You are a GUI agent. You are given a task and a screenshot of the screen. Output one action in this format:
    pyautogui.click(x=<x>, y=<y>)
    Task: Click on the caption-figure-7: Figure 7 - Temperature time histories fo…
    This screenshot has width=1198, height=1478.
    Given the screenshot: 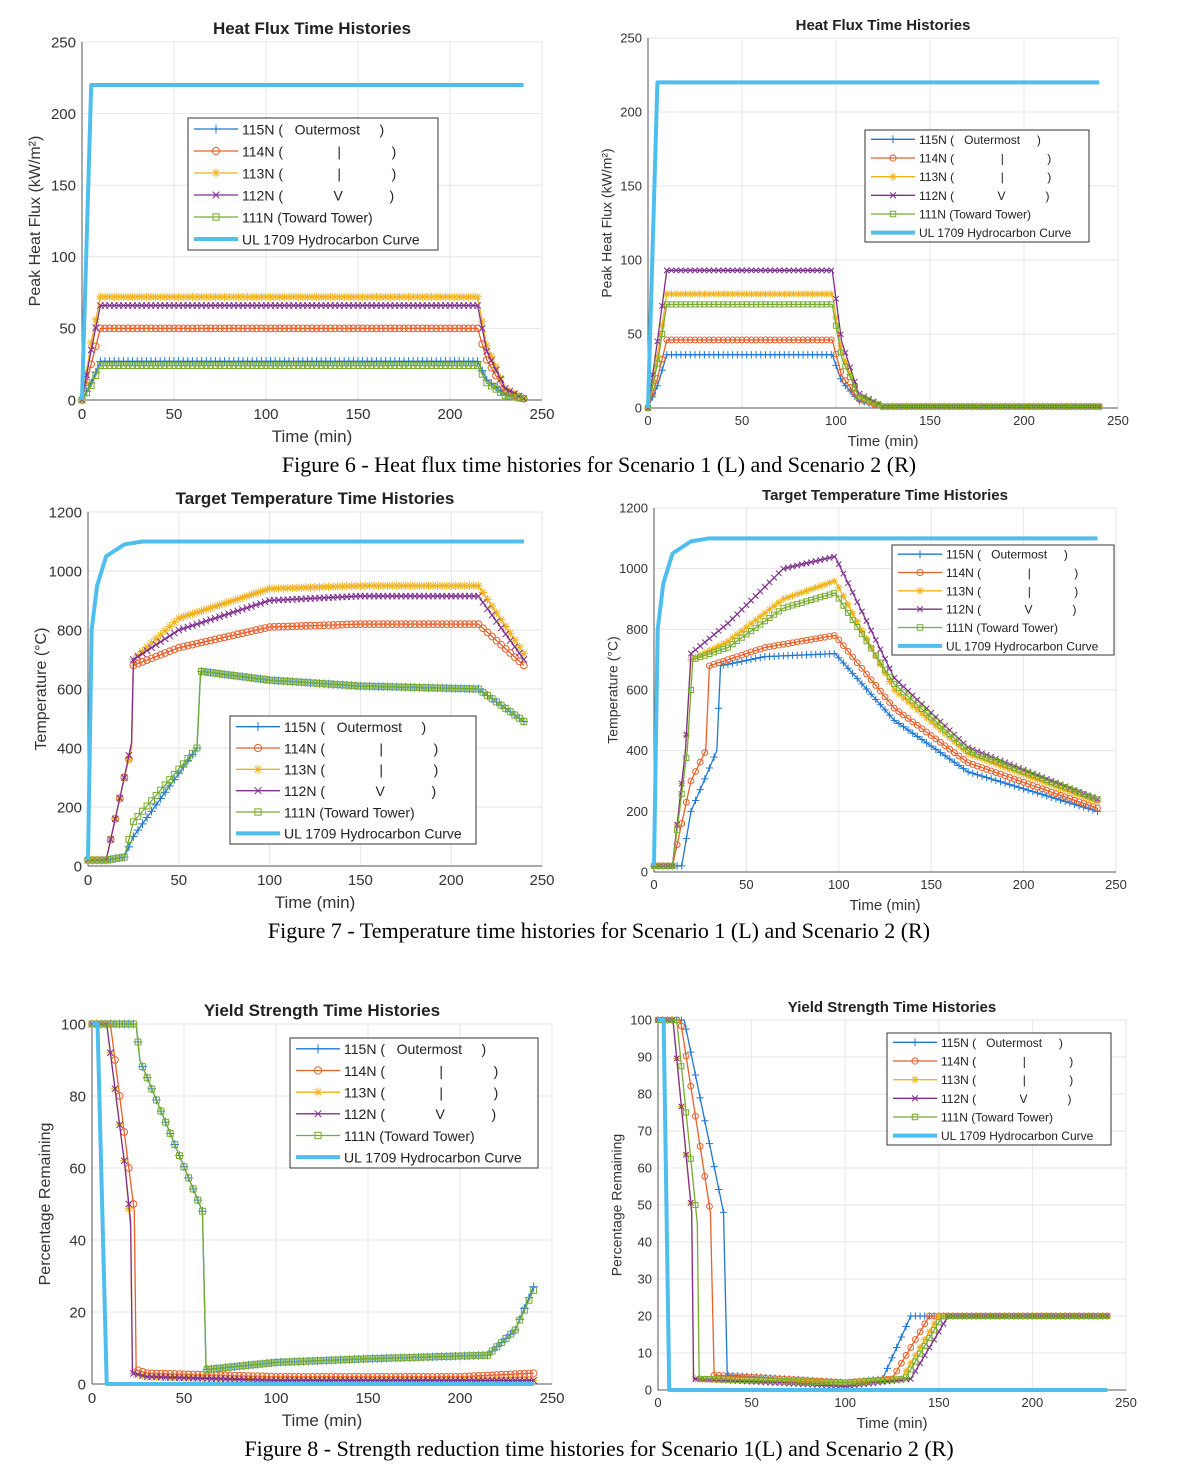 What is the action you would take?
    pyautogui.click(x=599, y=930)
    